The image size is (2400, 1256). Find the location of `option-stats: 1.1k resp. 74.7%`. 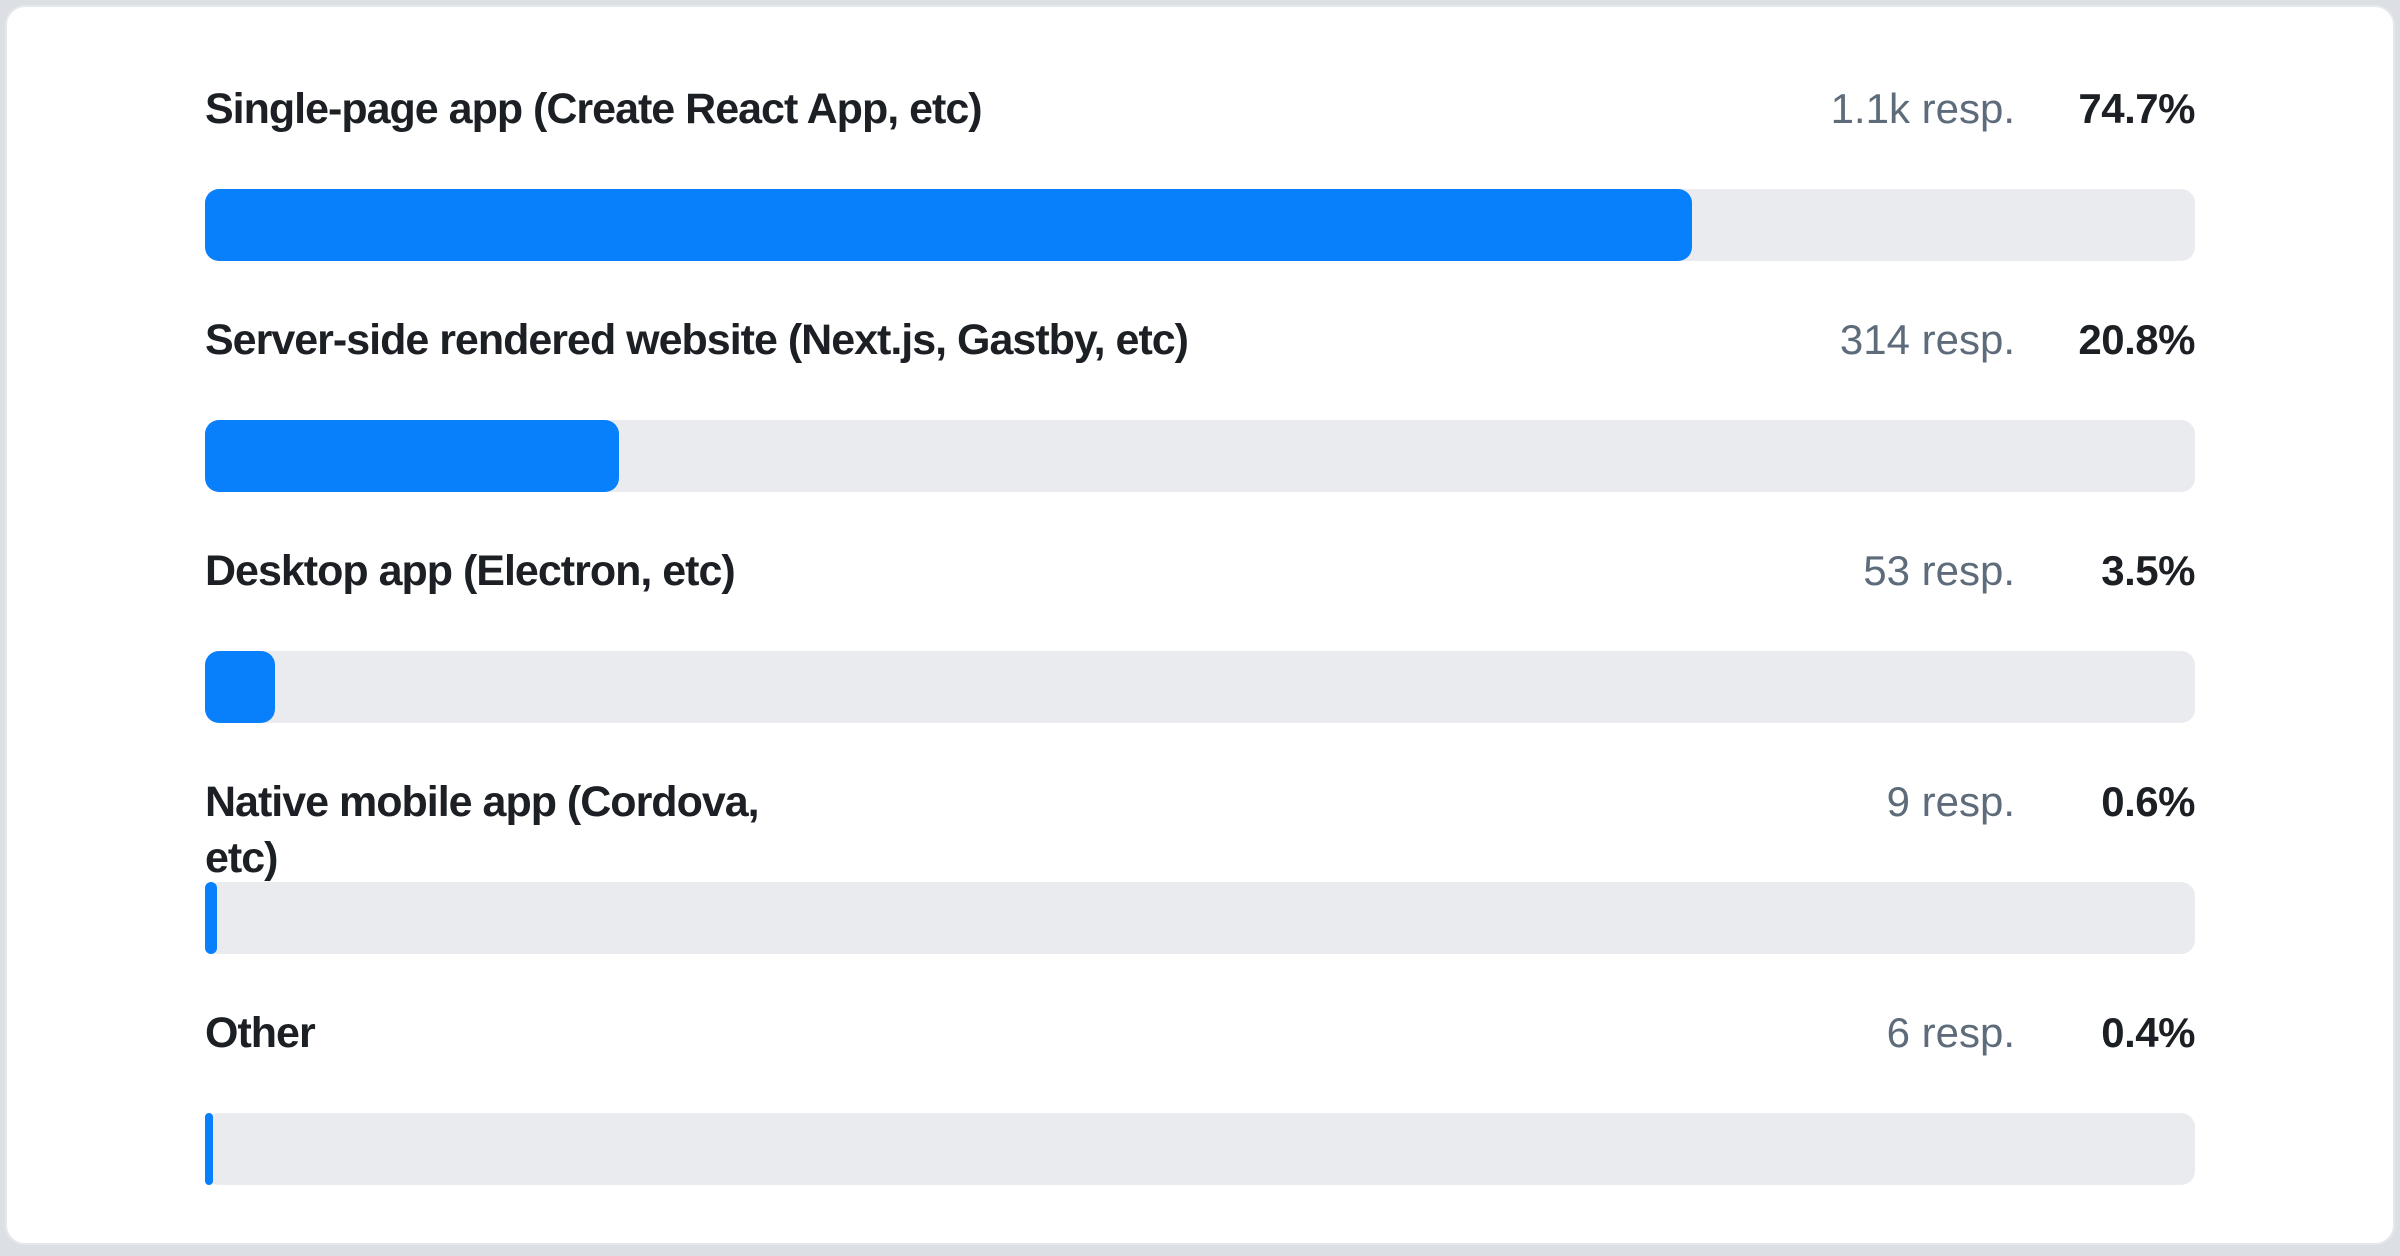

option-stats: 1.1k resp. 74.7% is located at coordinates (2013, 109).